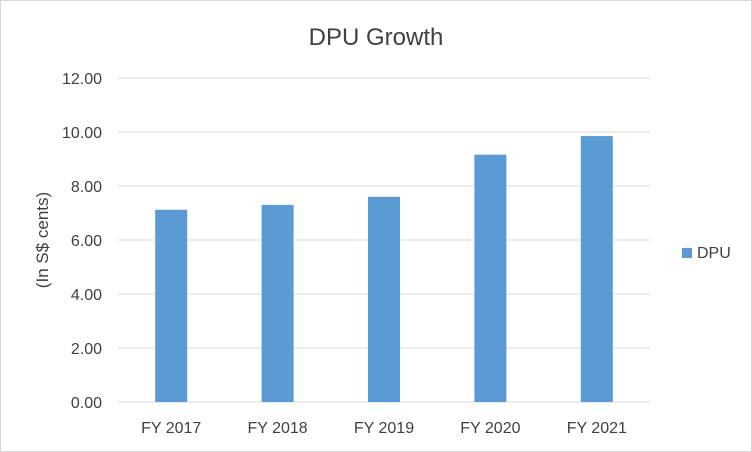 The image size is (752, 452). I want to click on x-tick-label: FY 2018, so click(277, 428).